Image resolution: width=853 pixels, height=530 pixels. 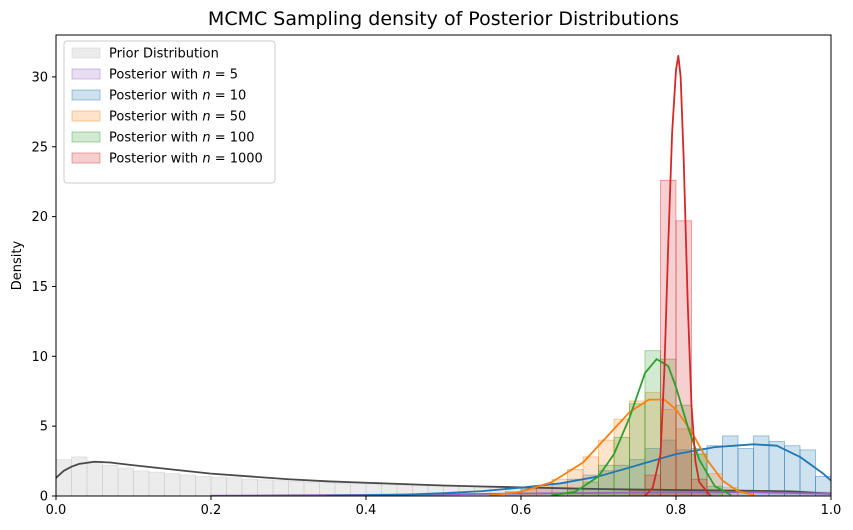 I want to click on legend-label: Posterior with n = 5, so click(x=173, y=75).